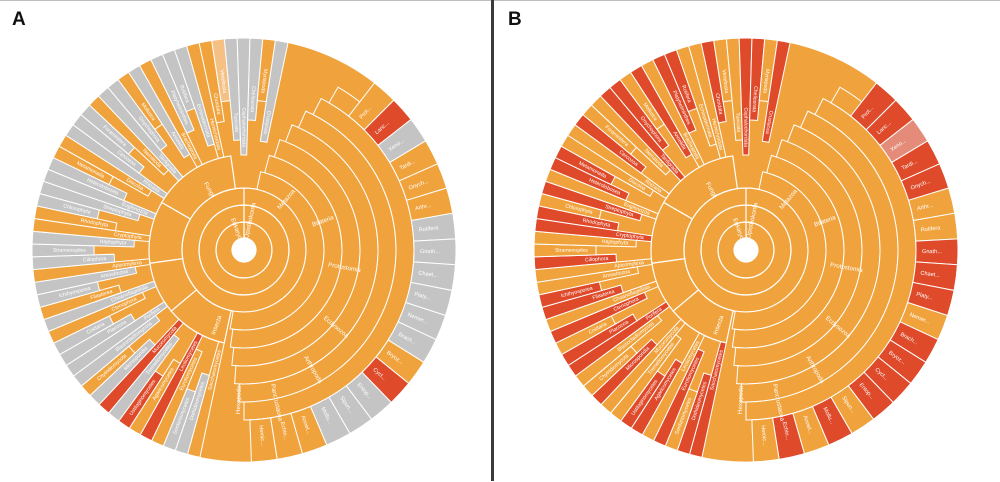  I want to click on panel-label: A, so click(19, 19).